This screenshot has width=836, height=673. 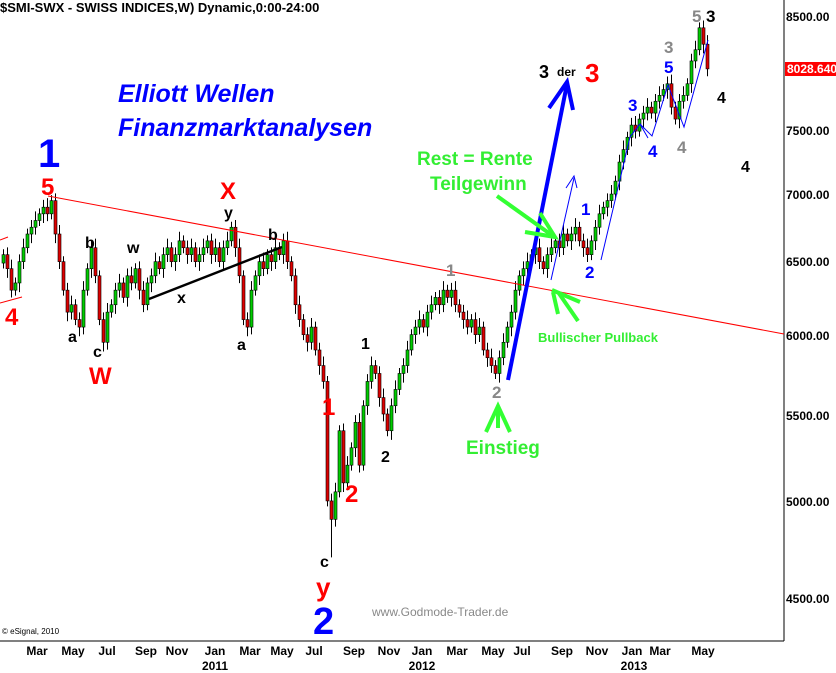 I want to click on channel-line-upper, so click(x=4, y=238).